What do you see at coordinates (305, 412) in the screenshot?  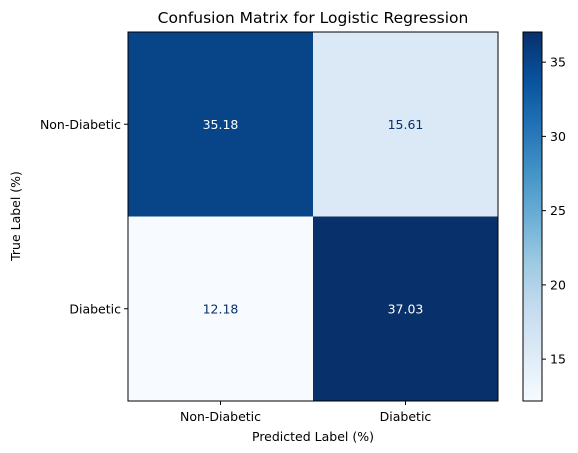 I see `x-axis-ticks: Non-Diabetic Diabetic` at bounding box center [305, 412].